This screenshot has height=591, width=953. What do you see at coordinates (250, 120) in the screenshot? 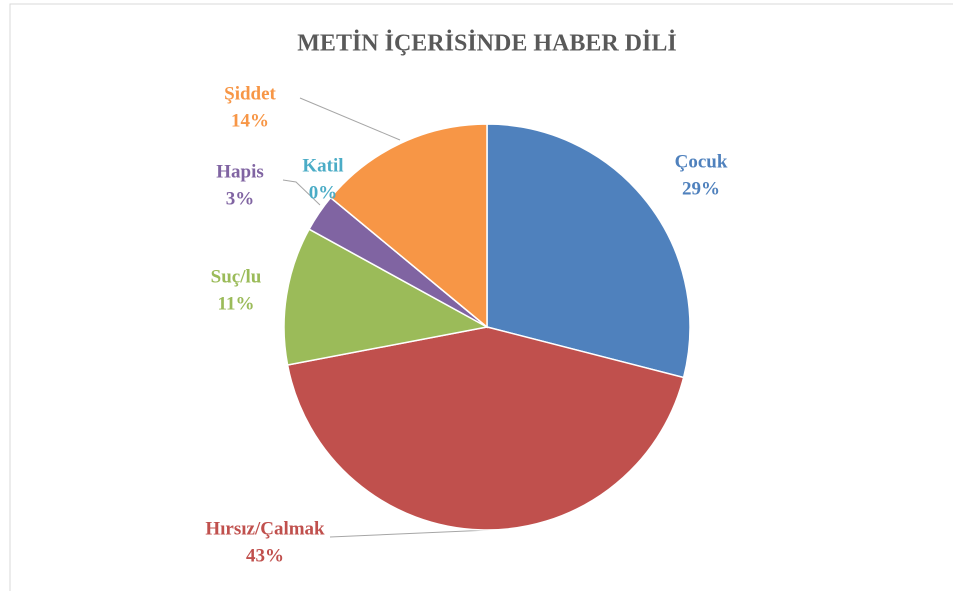
I see `slice-value-label: 14%` at bounding box center [250, 120].